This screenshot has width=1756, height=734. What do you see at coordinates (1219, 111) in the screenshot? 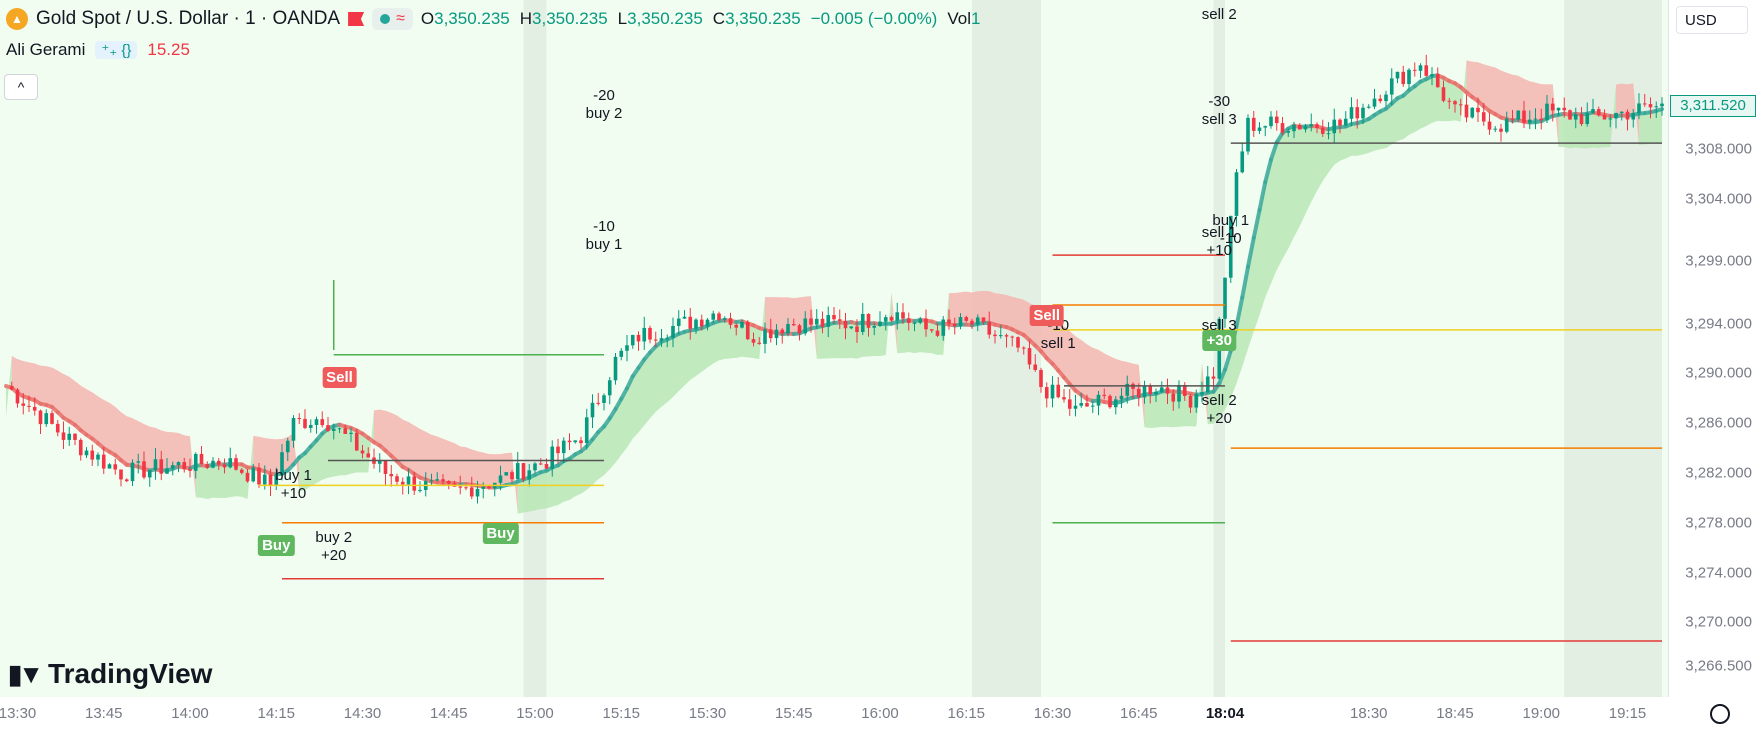
I see `trade-annotation: -30 sell 3` at bounding box center [1219, 111].